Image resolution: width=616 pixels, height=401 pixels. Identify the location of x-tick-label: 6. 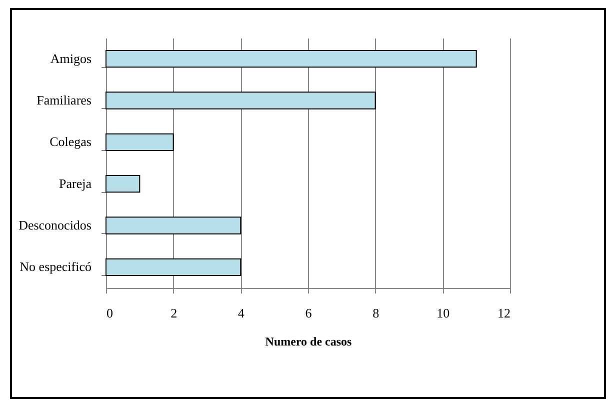
(308, 313).